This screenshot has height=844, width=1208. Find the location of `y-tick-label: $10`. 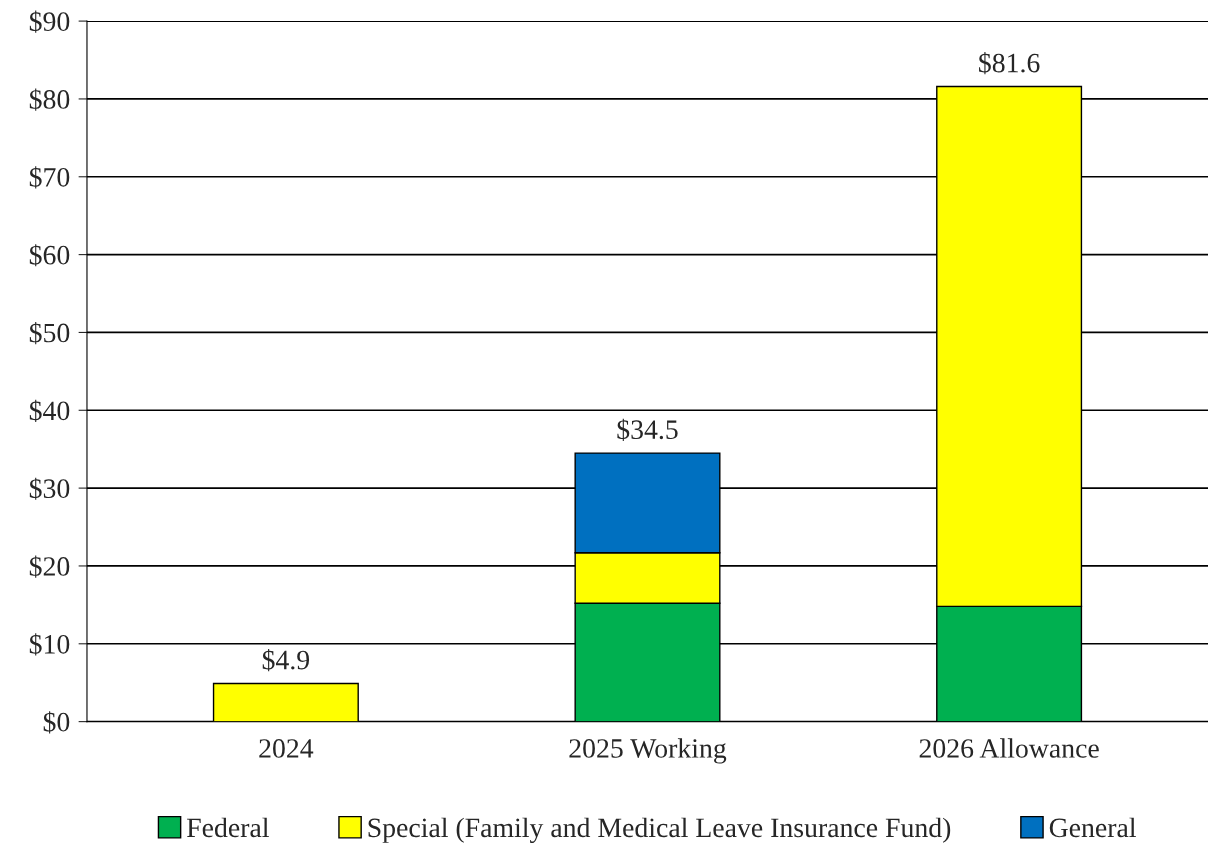

y-tick-label: $10 is located at coordinates (49, 644).